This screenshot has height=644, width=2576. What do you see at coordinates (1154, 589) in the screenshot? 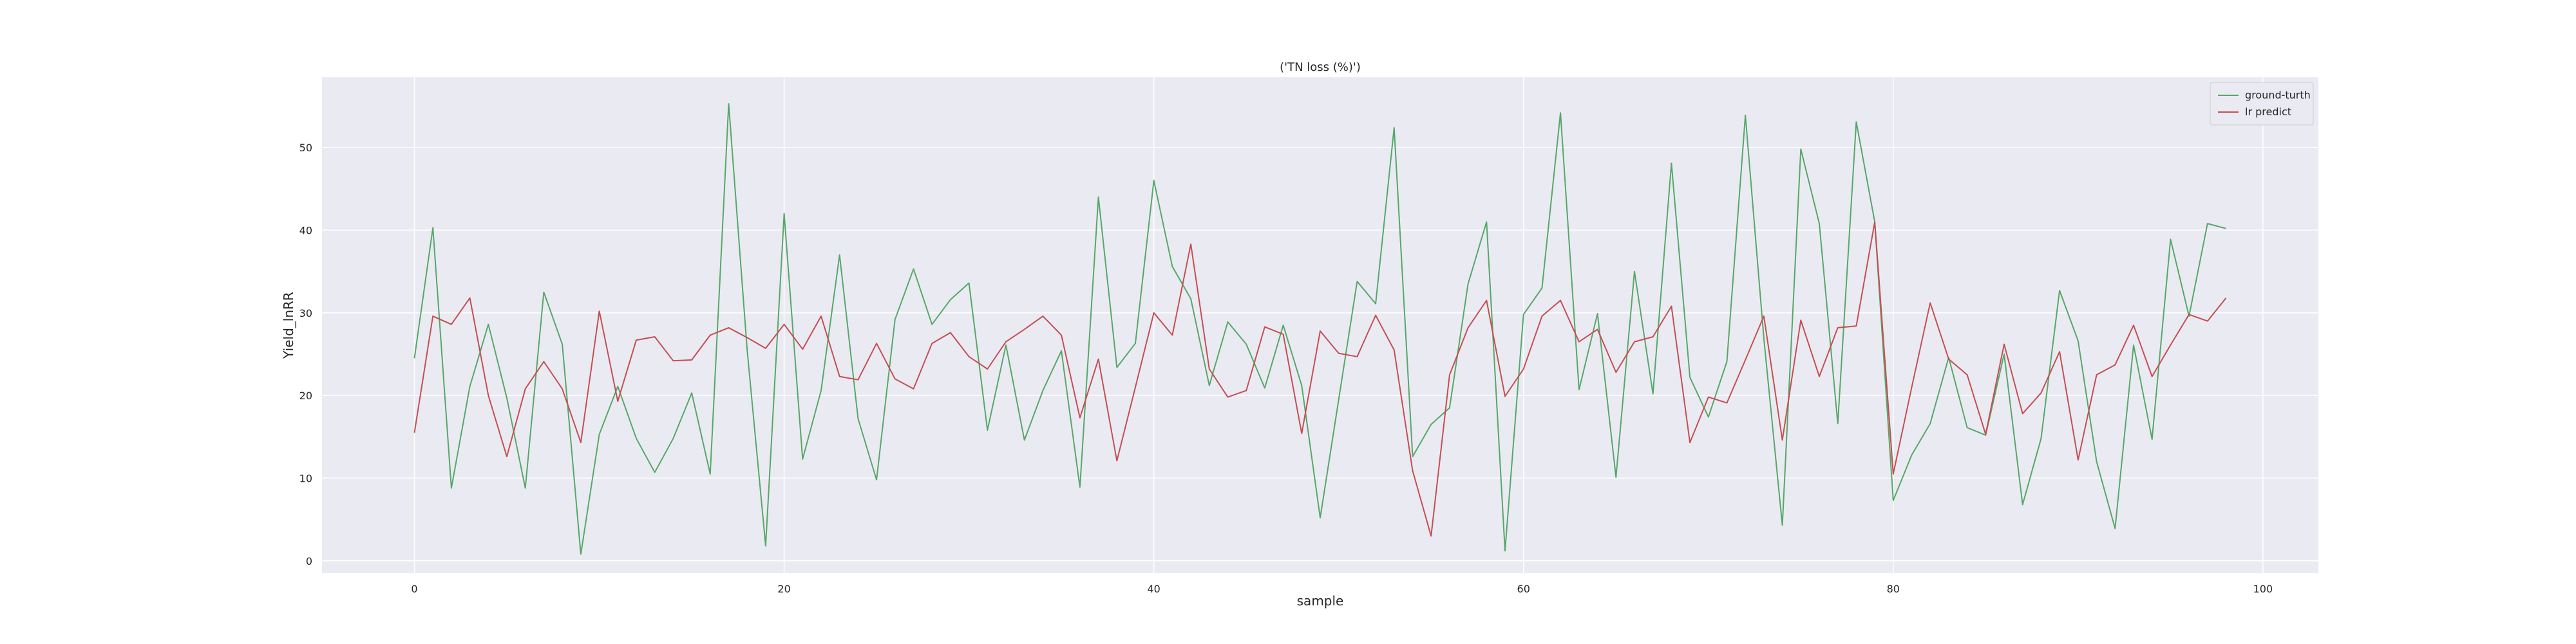
I see `x-tick-label: 40` at bounding box center [1154, 589].